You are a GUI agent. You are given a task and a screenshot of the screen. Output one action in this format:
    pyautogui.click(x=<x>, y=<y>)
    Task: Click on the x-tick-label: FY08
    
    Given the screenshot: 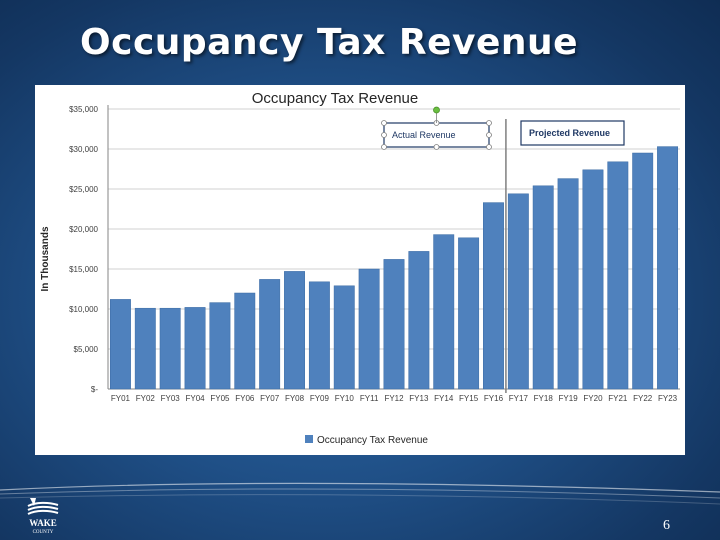 What is the action you would take?
    pyautogui.click(x=295, y=398)
    